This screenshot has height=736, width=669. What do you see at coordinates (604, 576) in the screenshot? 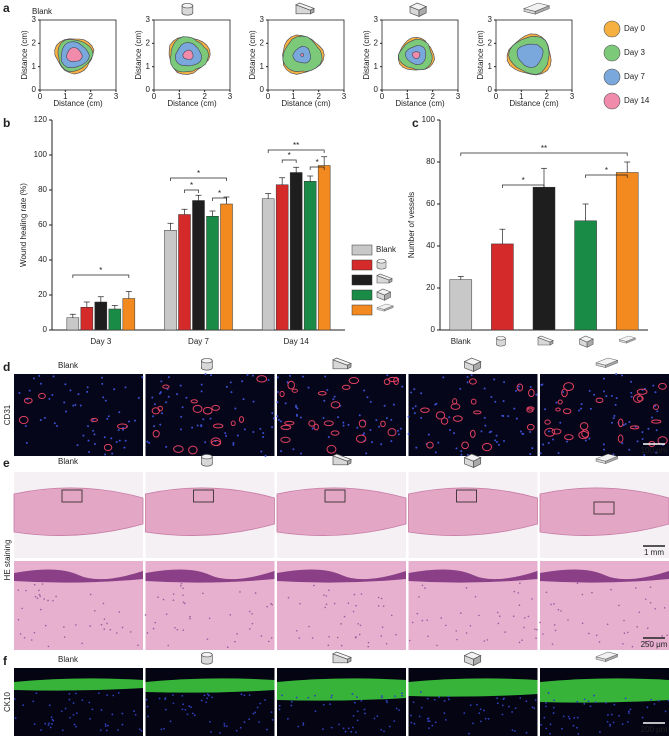
I see `epidermis` at bounding box center [604, 576].